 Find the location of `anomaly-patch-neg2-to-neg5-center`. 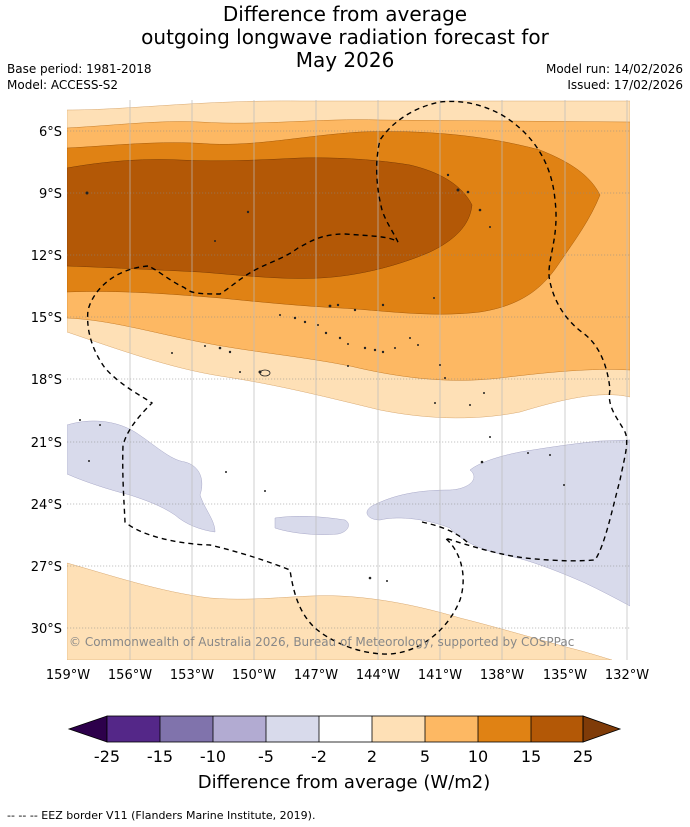

anomaly-patch-neg2-to-neg5-center is located at coordinates (311, 525).